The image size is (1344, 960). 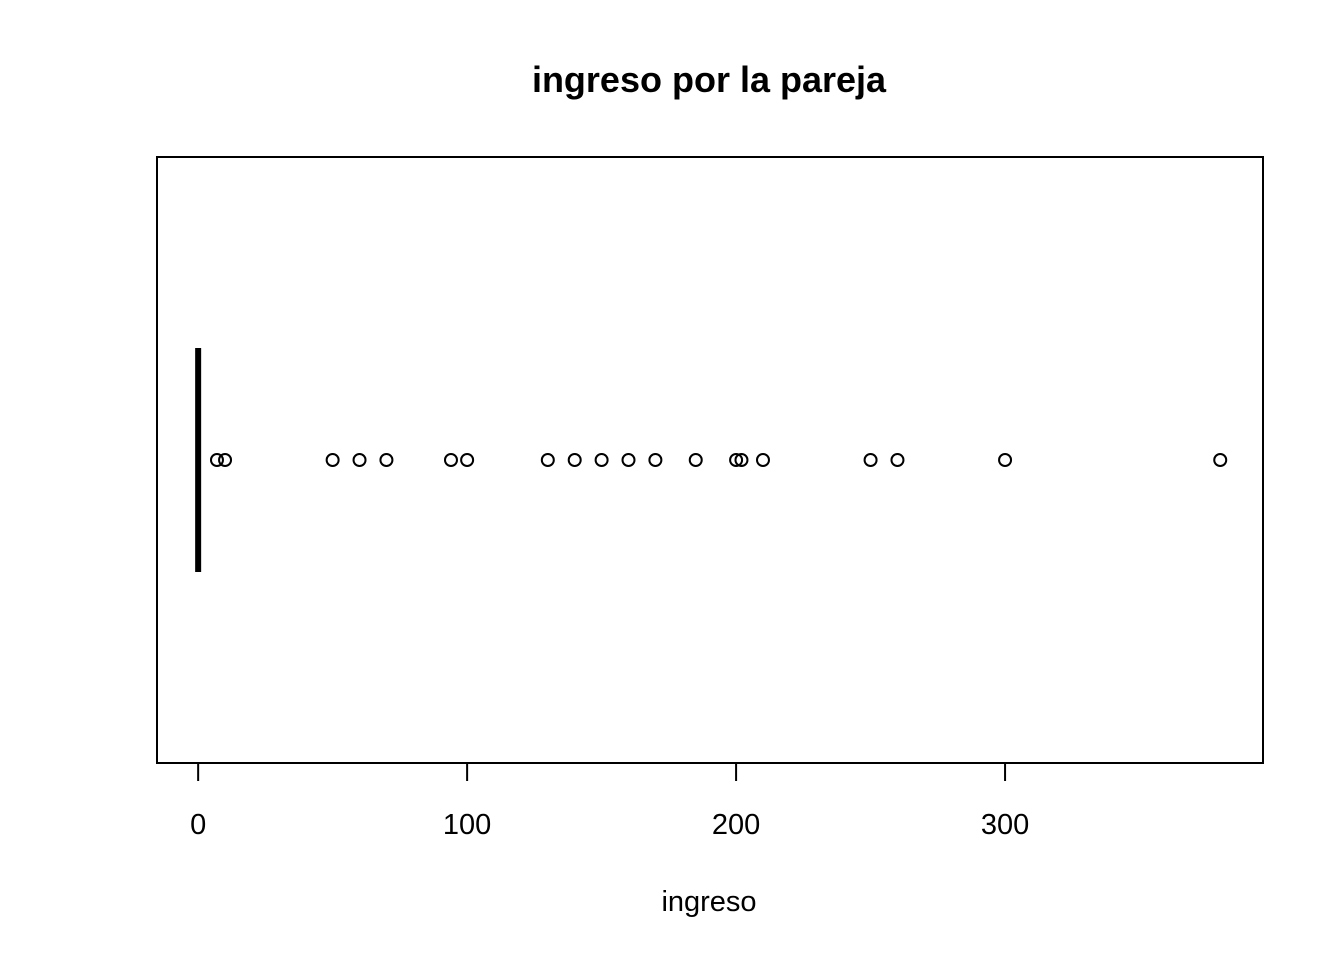 I want to click on x-tick-label: 100, so click(x=467, y=825).